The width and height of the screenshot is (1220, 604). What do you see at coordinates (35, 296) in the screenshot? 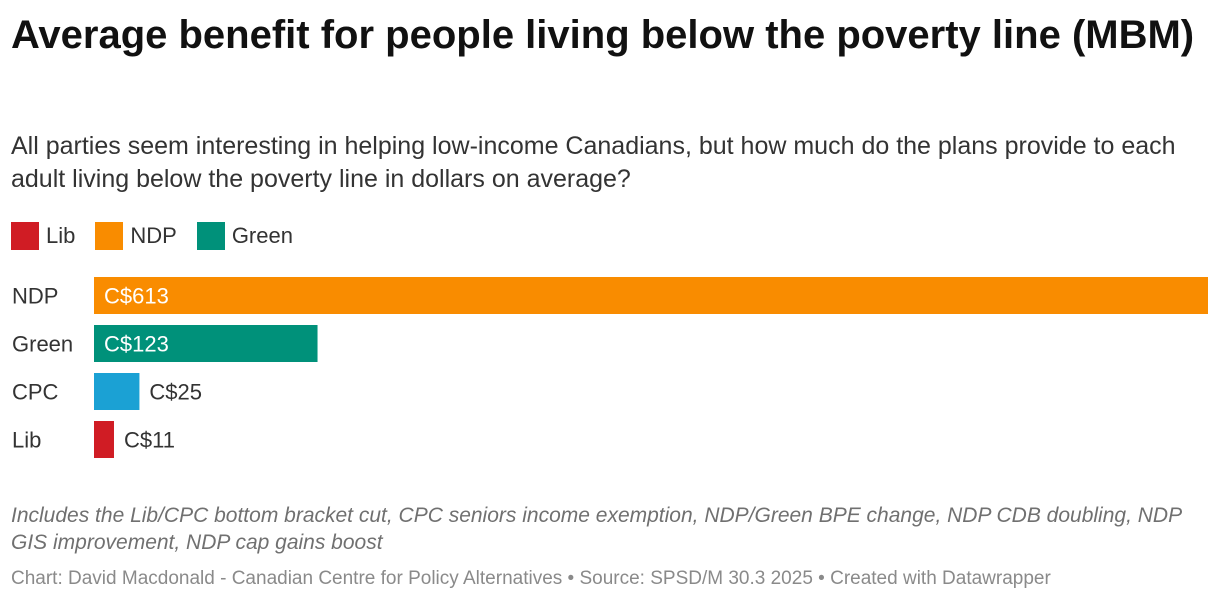
I see `category-label: NDP` at bounding box center [35, 296].